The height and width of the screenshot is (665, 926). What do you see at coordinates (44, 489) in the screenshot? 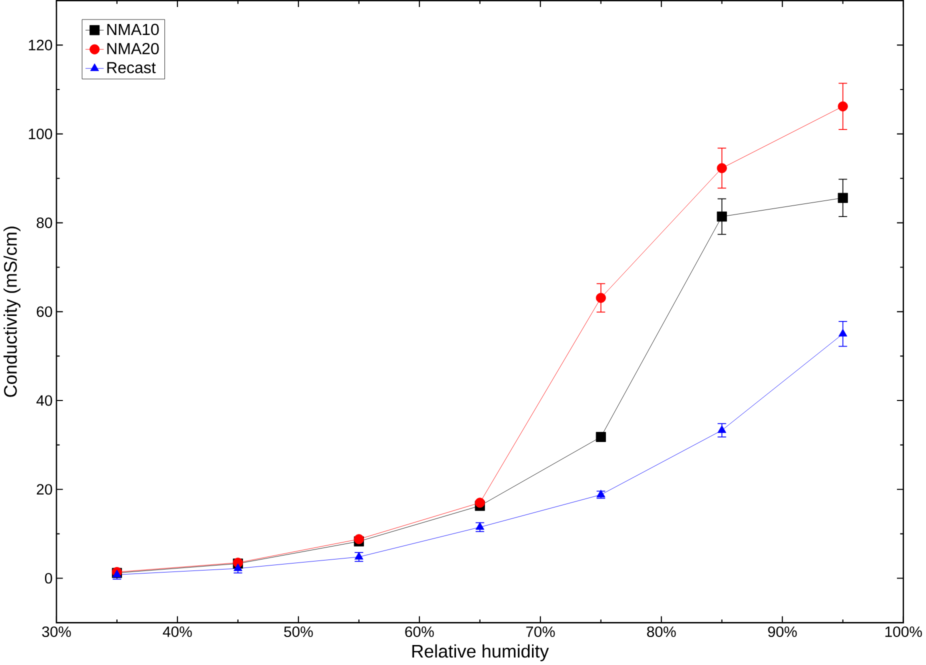
I see `y-tick-label: 20` at bounding box center [44, 489].